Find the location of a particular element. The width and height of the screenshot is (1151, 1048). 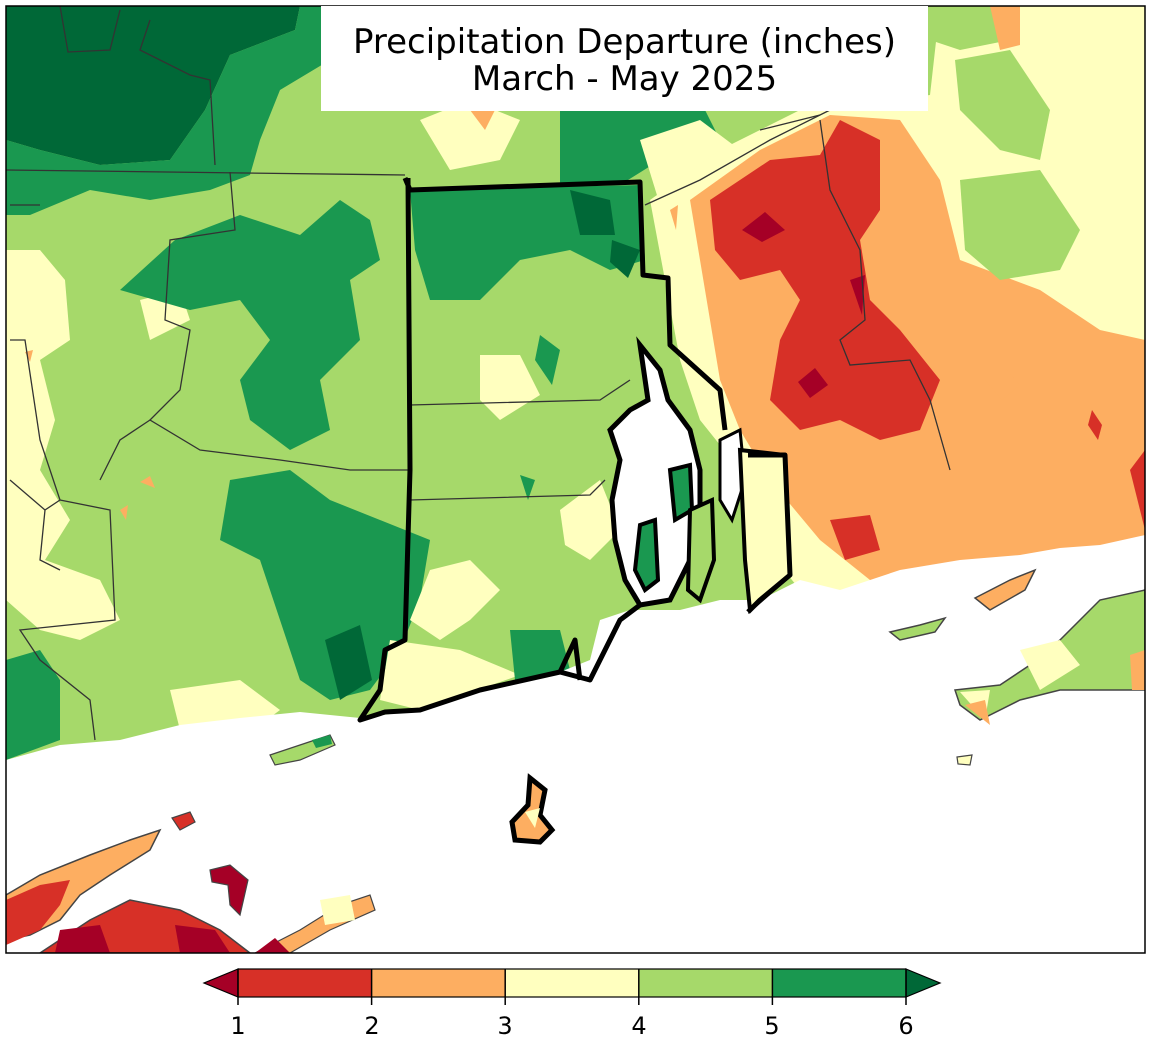

map-title: Precipitation Departure (inches) is located at coordinates (624, 42).